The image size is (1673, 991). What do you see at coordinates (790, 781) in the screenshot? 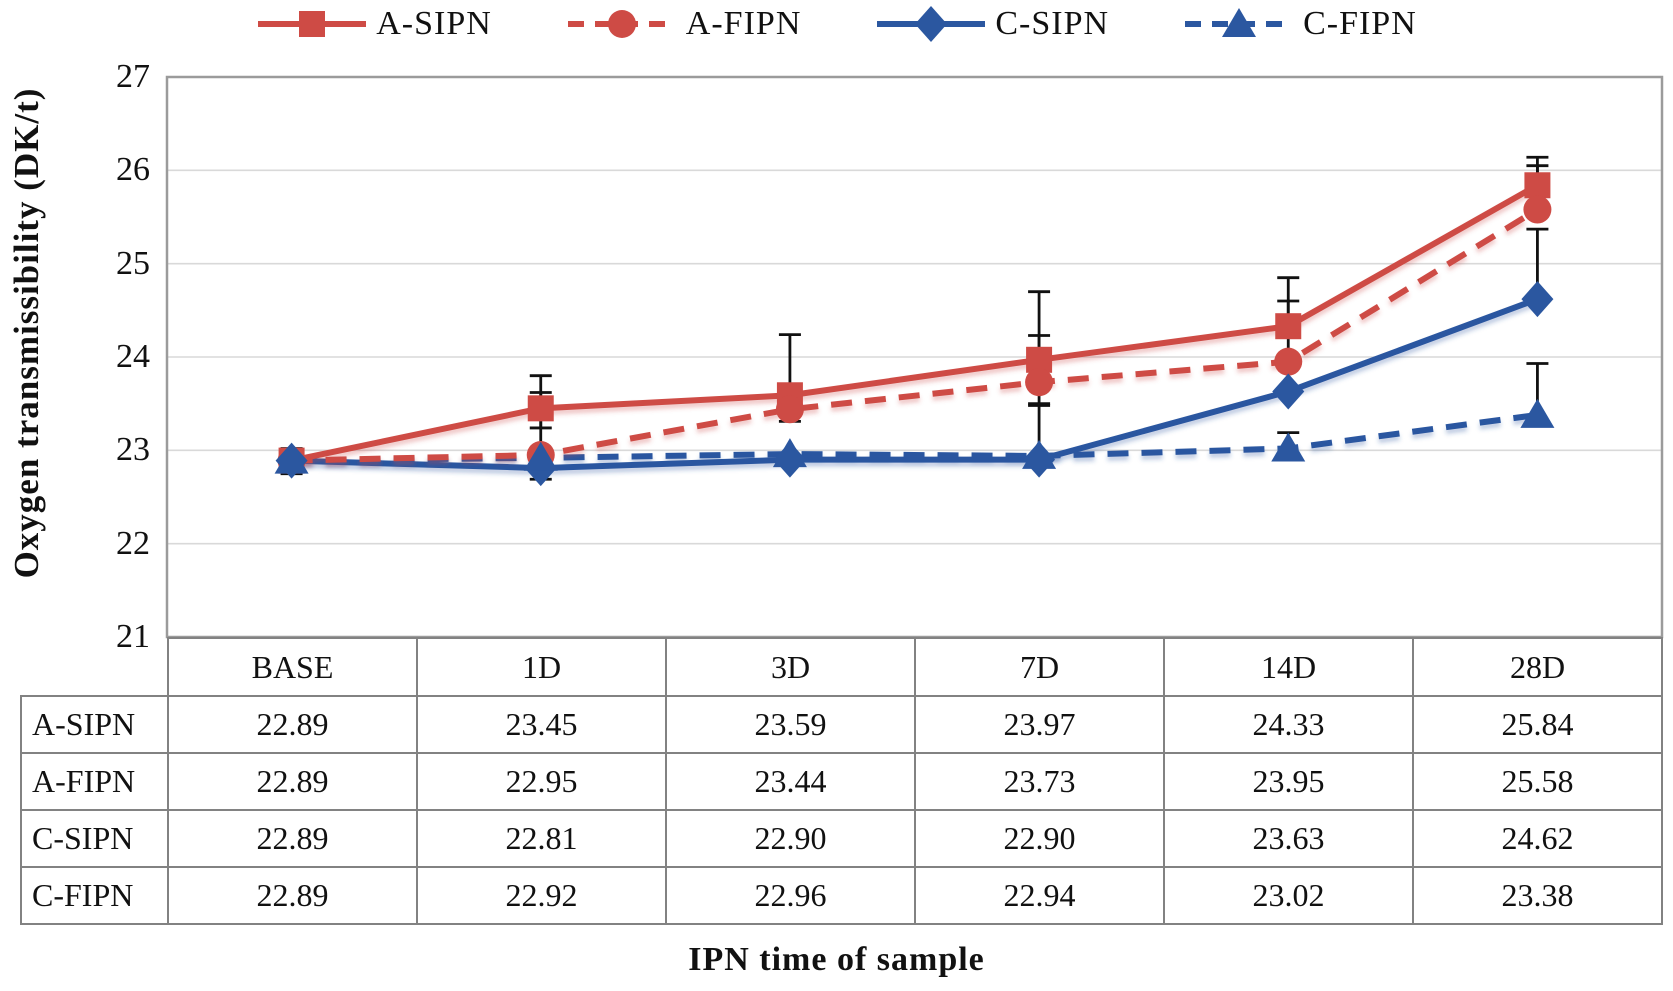
I see `table-cell: 23.44` at bounding box center [790, 781].